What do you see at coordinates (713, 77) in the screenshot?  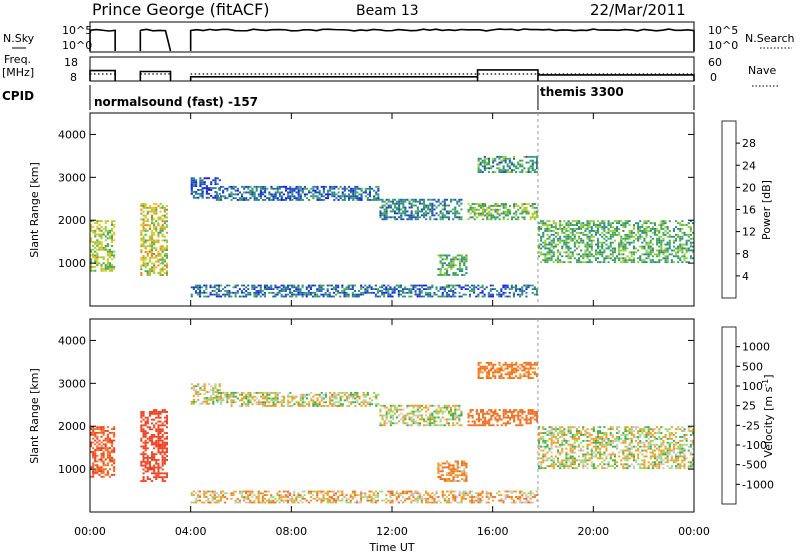 I see `nave-tick-bottom: 0` at bounding box center [713, 77].